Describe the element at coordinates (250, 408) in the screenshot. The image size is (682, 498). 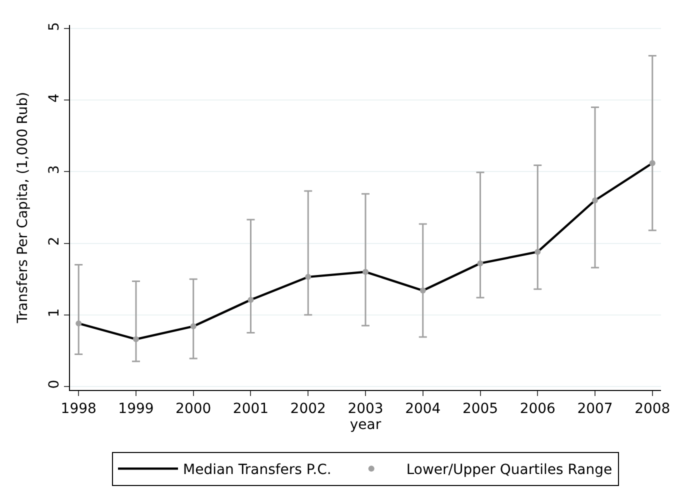
I see `x-tick-label: 2001` at that location.